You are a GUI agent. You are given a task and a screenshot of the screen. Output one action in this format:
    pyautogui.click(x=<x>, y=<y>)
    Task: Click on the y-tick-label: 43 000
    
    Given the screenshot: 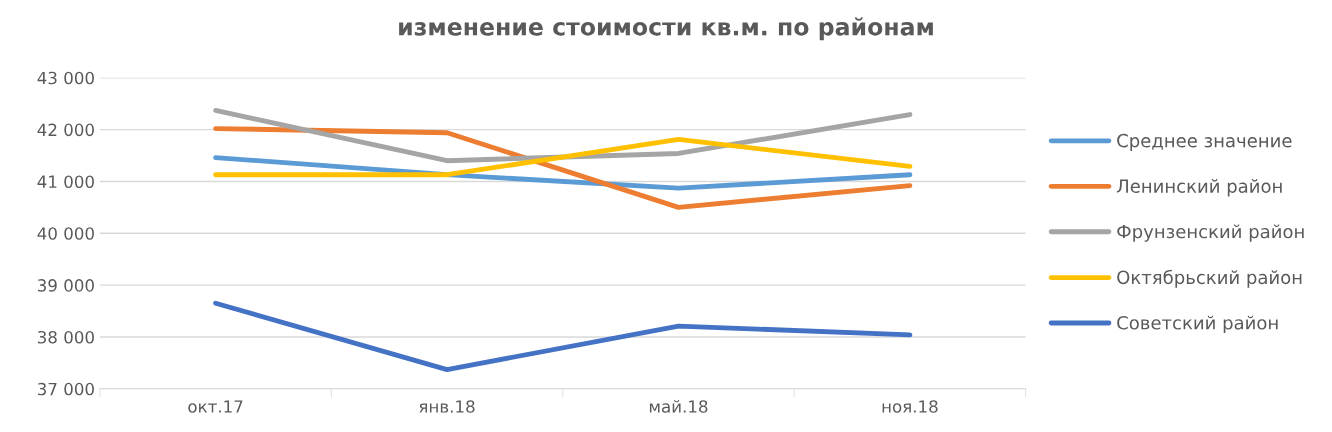 What is the action you would take?
    pyautogui.click(x=65, y=78)
    